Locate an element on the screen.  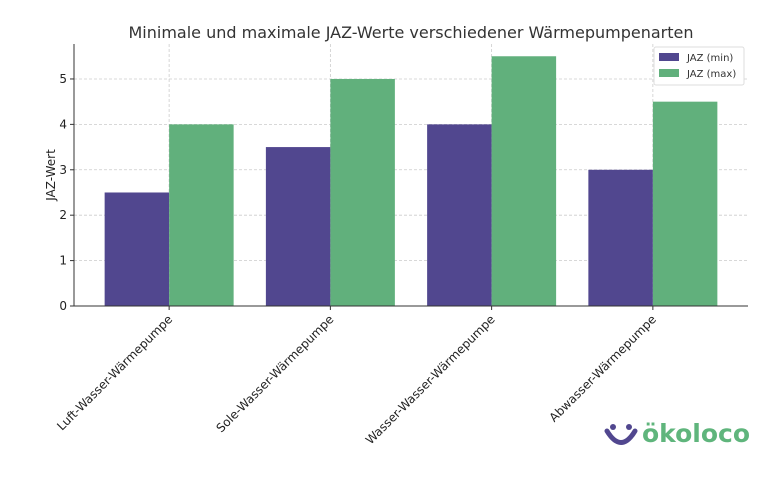
legend-label: JAZ (min) is located at coordinates (709, 58).